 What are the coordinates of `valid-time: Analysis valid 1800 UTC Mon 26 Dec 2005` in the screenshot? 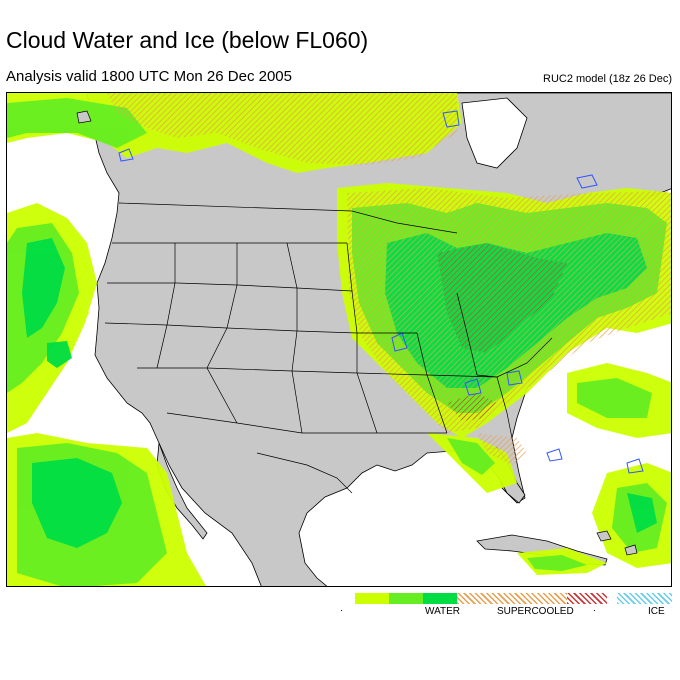 It's located at (149, 76).